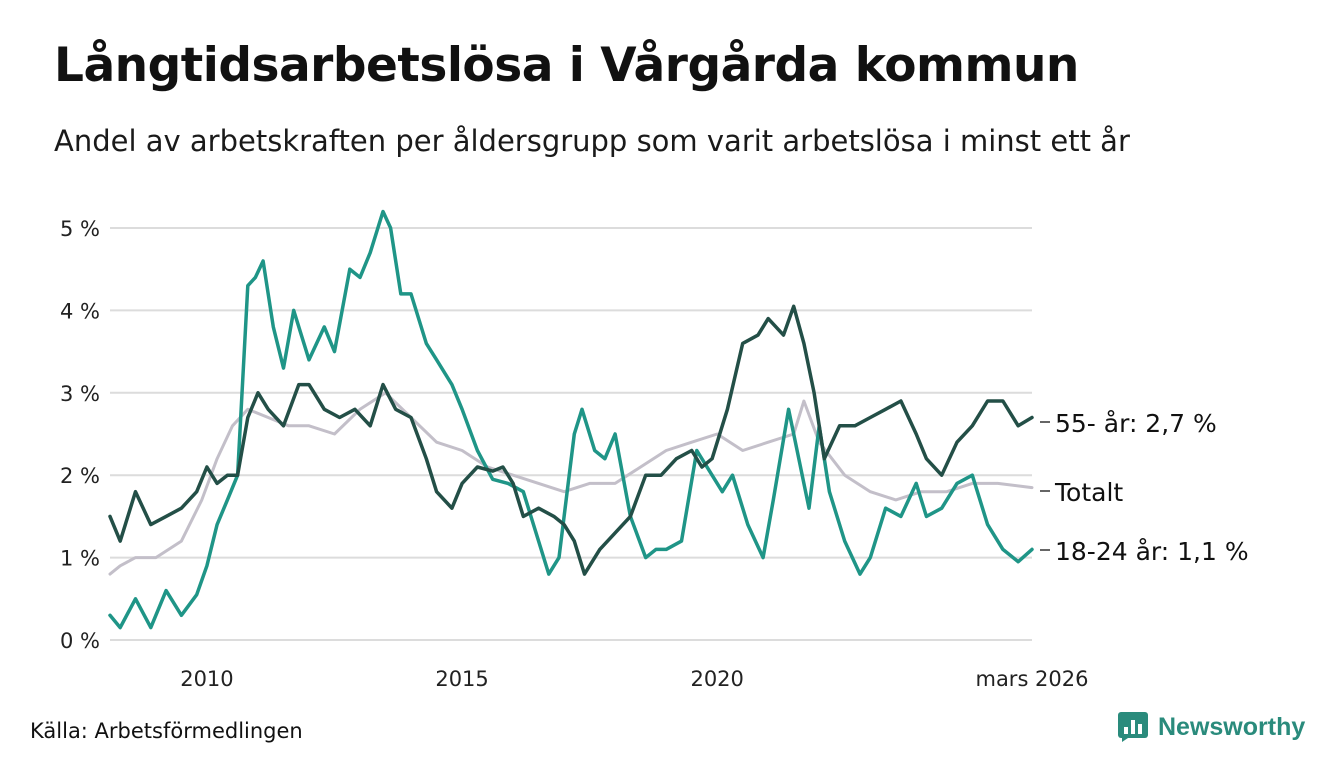 This screenshot has height=780, width=1340. What do you see at coordinates (80, 641) in the screenshot?
I see `y-tick-label: 0 %` at bounding box center [80, 641].